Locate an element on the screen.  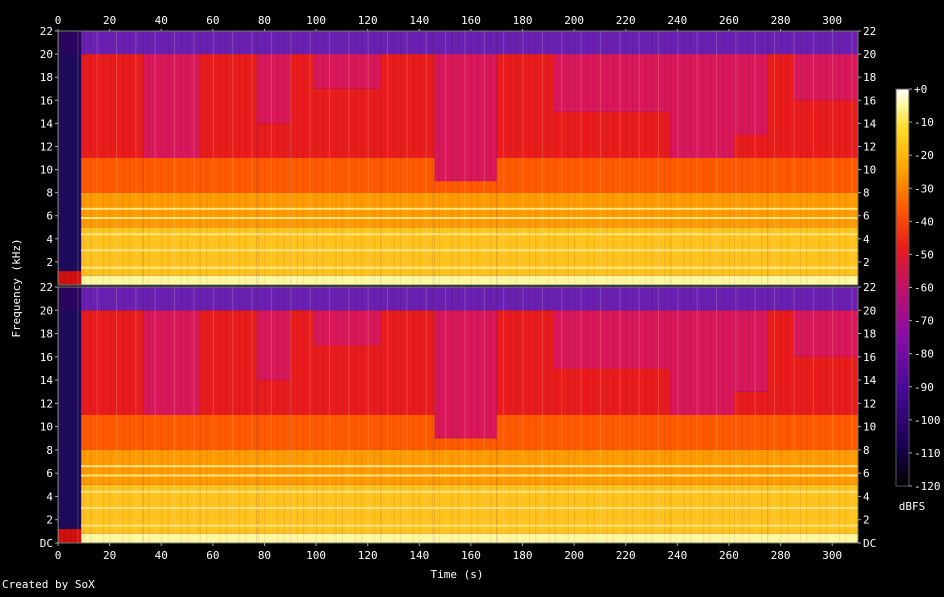
colorbar-tick-label: -80 is located at coordinates (924, 354).